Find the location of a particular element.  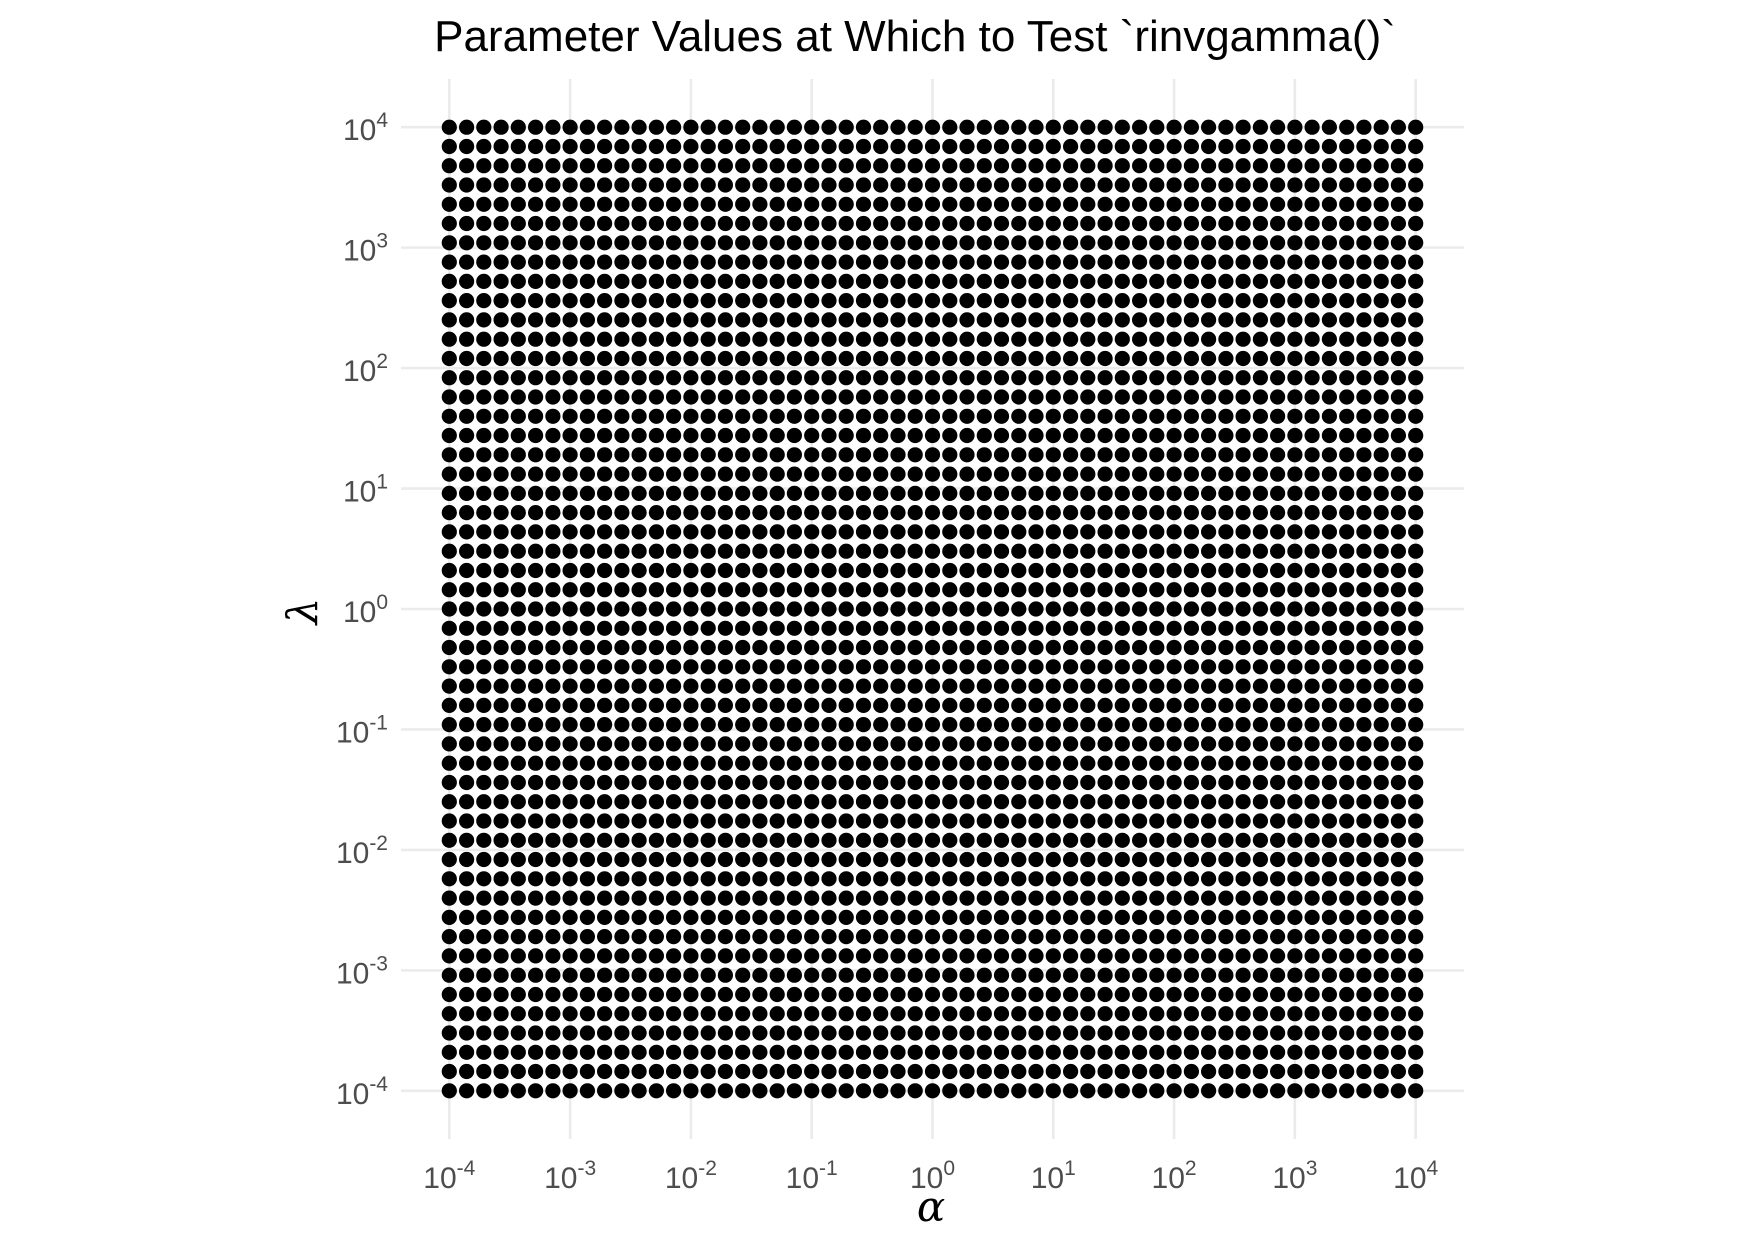

y-tick-label: 10² is located at coordinates (365, 369).